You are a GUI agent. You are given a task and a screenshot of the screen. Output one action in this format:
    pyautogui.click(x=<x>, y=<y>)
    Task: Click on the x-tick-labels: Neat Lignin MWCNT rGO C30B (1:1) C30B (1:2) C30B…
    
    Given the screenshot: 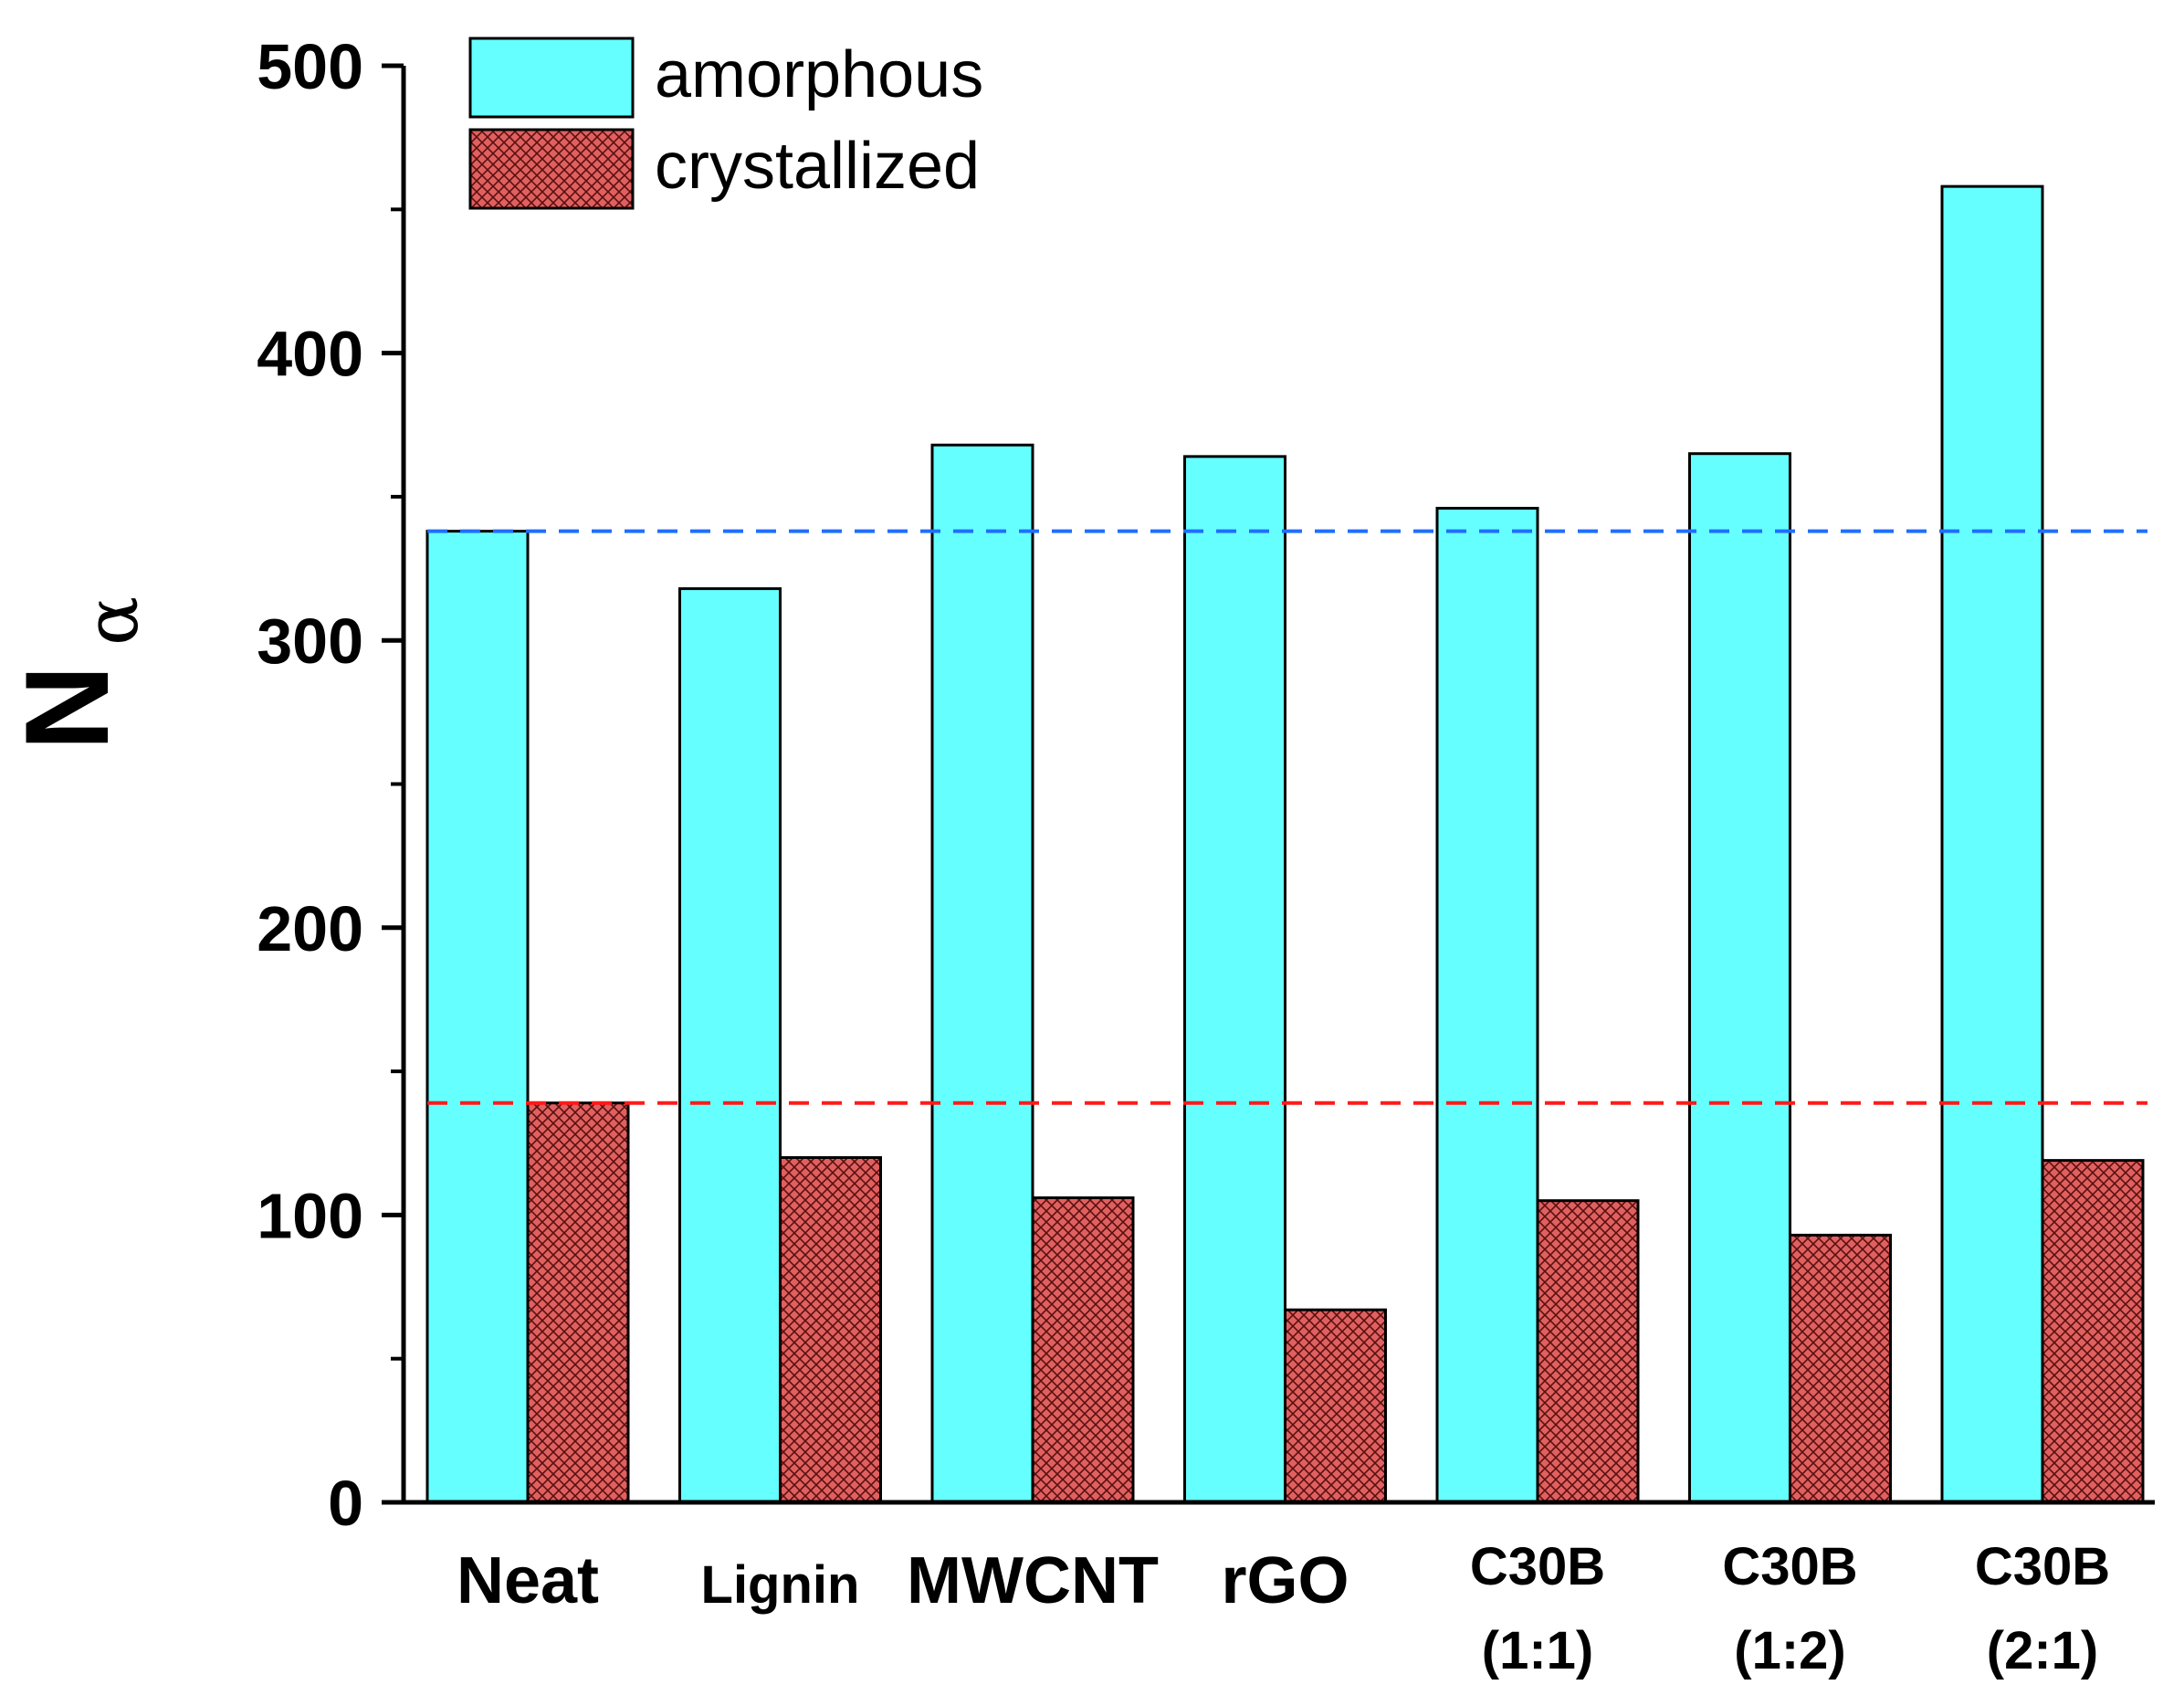 What is the action you would take?
    pyautogui.click(x=1283, y=1608)
    